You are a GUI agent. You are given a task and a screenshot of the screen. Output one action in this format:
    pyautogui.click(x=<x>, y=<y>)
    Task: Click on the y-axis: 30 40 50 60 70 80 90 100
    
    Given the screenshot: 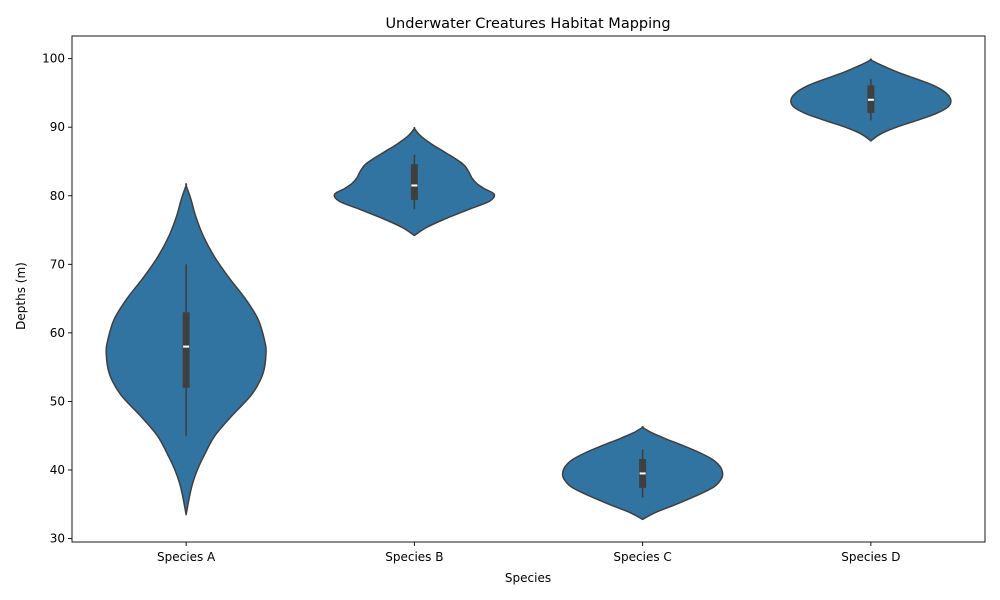 What is the action you would take?
    pyautogui.click(x=57, y=299)
    